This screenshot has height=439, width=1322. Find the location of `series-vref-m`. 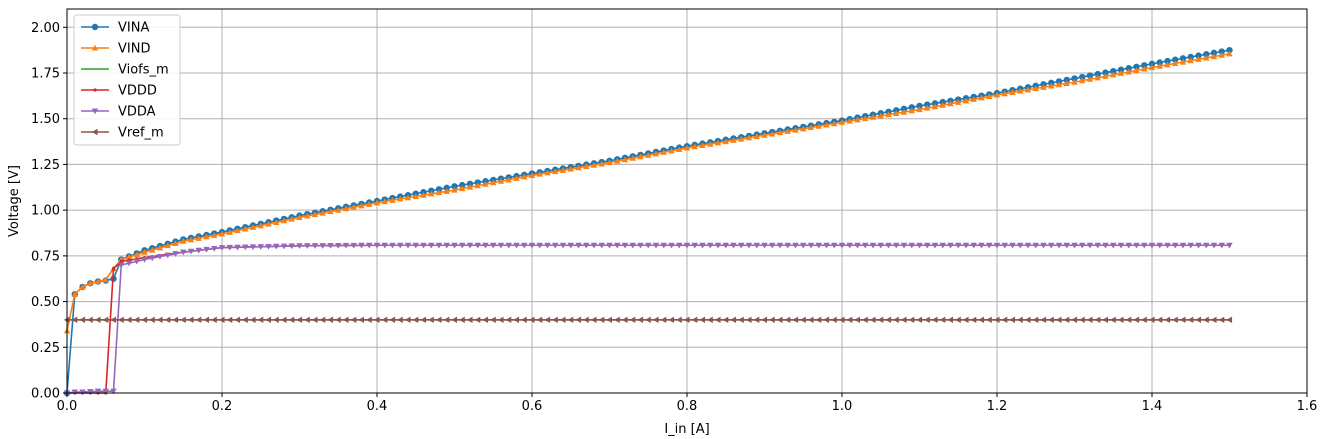

series-vref-m is located at coordinates (648, 320).